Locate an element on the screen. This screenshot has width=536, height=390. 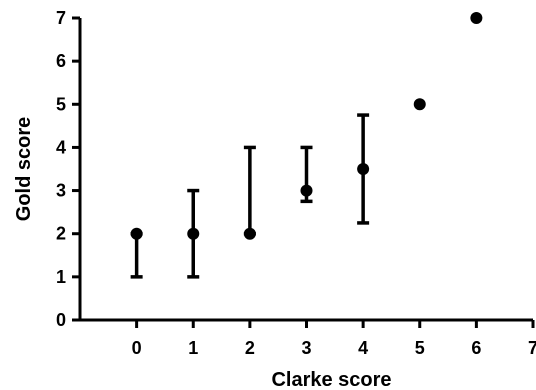
x-tick-label: 2 is located at coordinates (250, 348).